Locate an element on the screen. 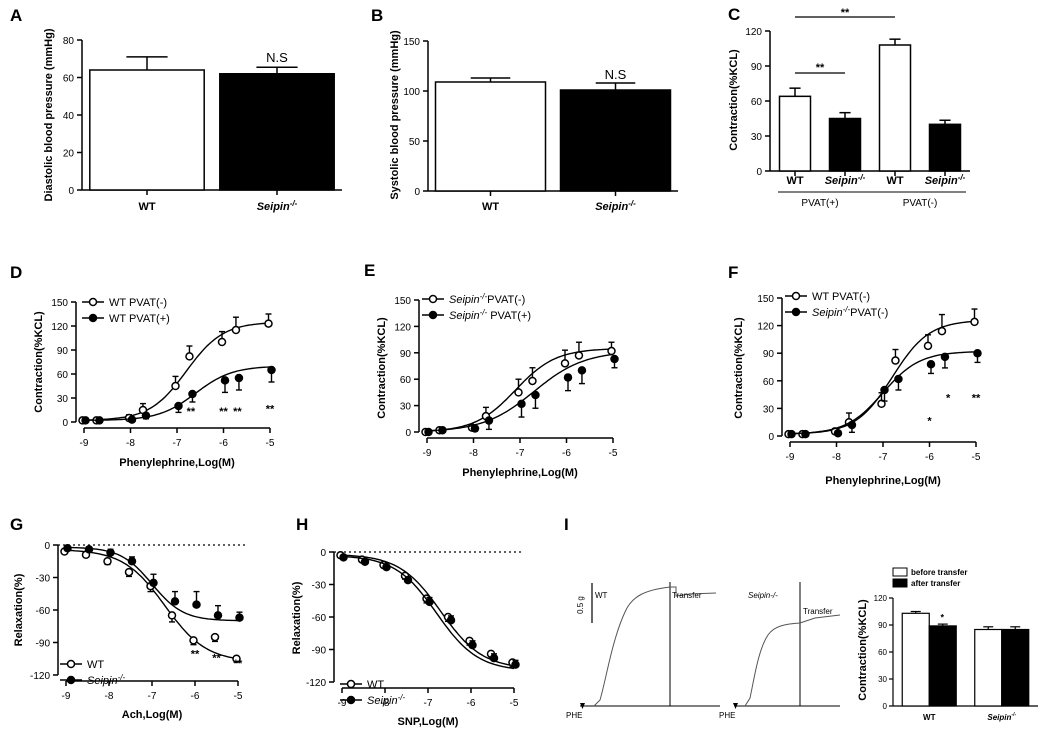 The height and width of the screenshot is (753, 1052). panel-label: H is located at coordinates (302, 524).